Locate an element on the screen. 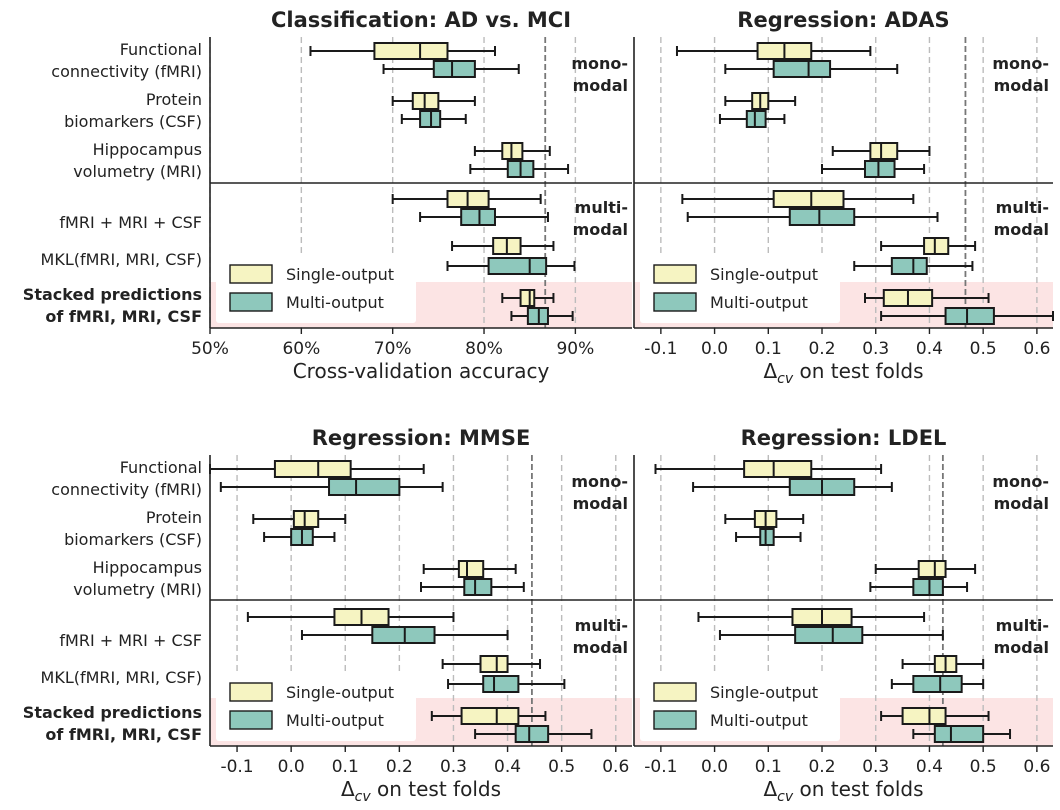  category-label: MKL(fMRI, MRI, CSF) is located at coordinates (121, 677).